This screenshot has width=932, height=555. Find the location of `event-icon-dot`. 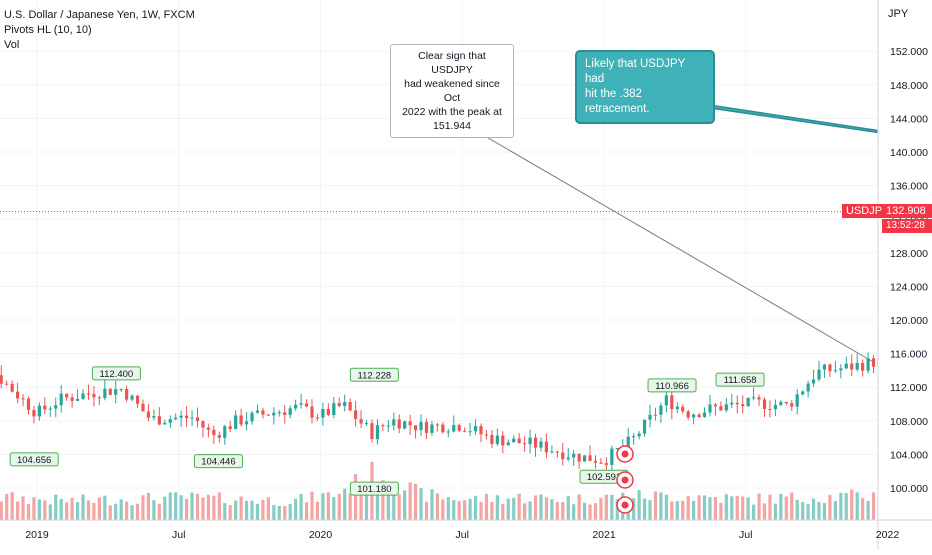

event-icon-dot is located at coordinates (625, 480).